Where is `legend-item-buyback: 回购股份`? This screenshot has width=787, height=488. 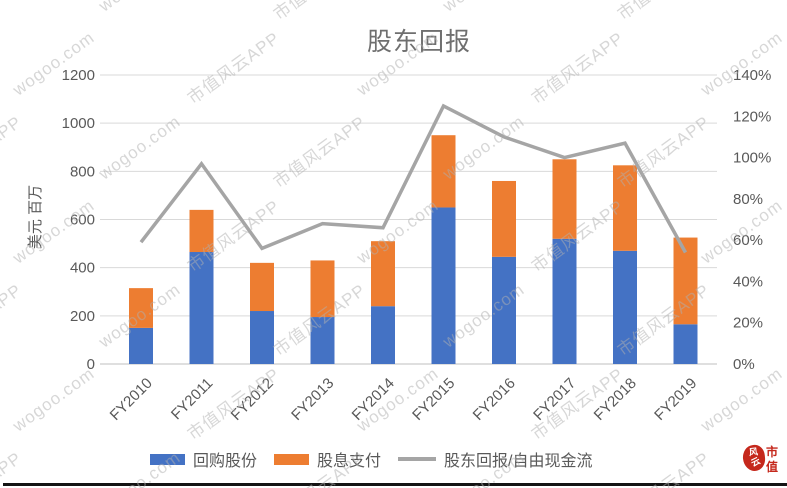
legend-item-buyback: 回购股份 is located at coordinates (203, 459).